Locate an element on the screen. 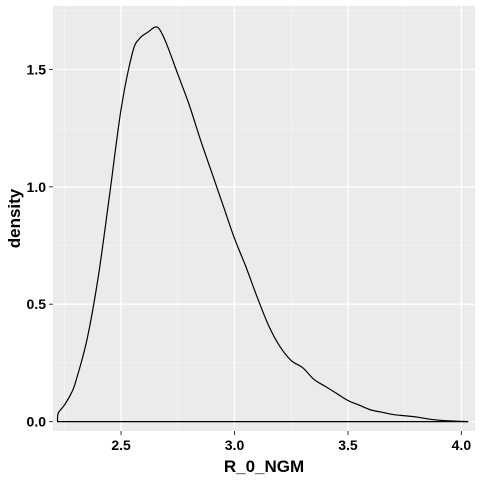 This screenshot has width=480, height=480. y-axis: 0.0 0.5 1.0 1.5 is located at coordinates (40, 245).